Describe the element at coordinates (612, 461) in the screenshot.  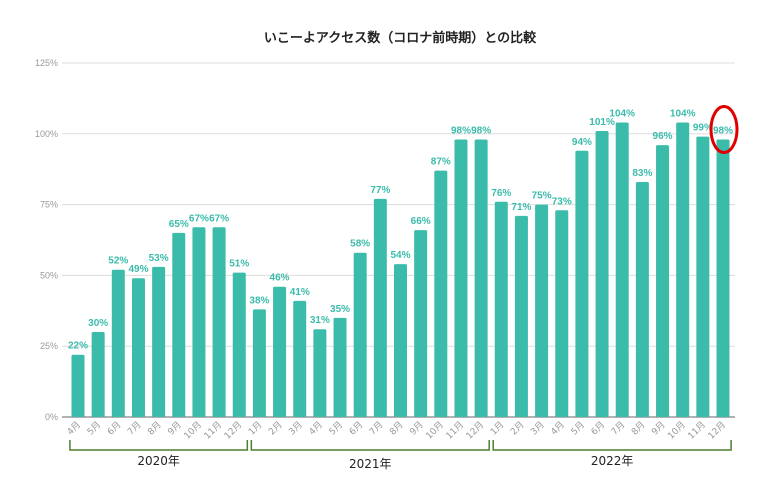
I see `year-label: 2022年` at that location.